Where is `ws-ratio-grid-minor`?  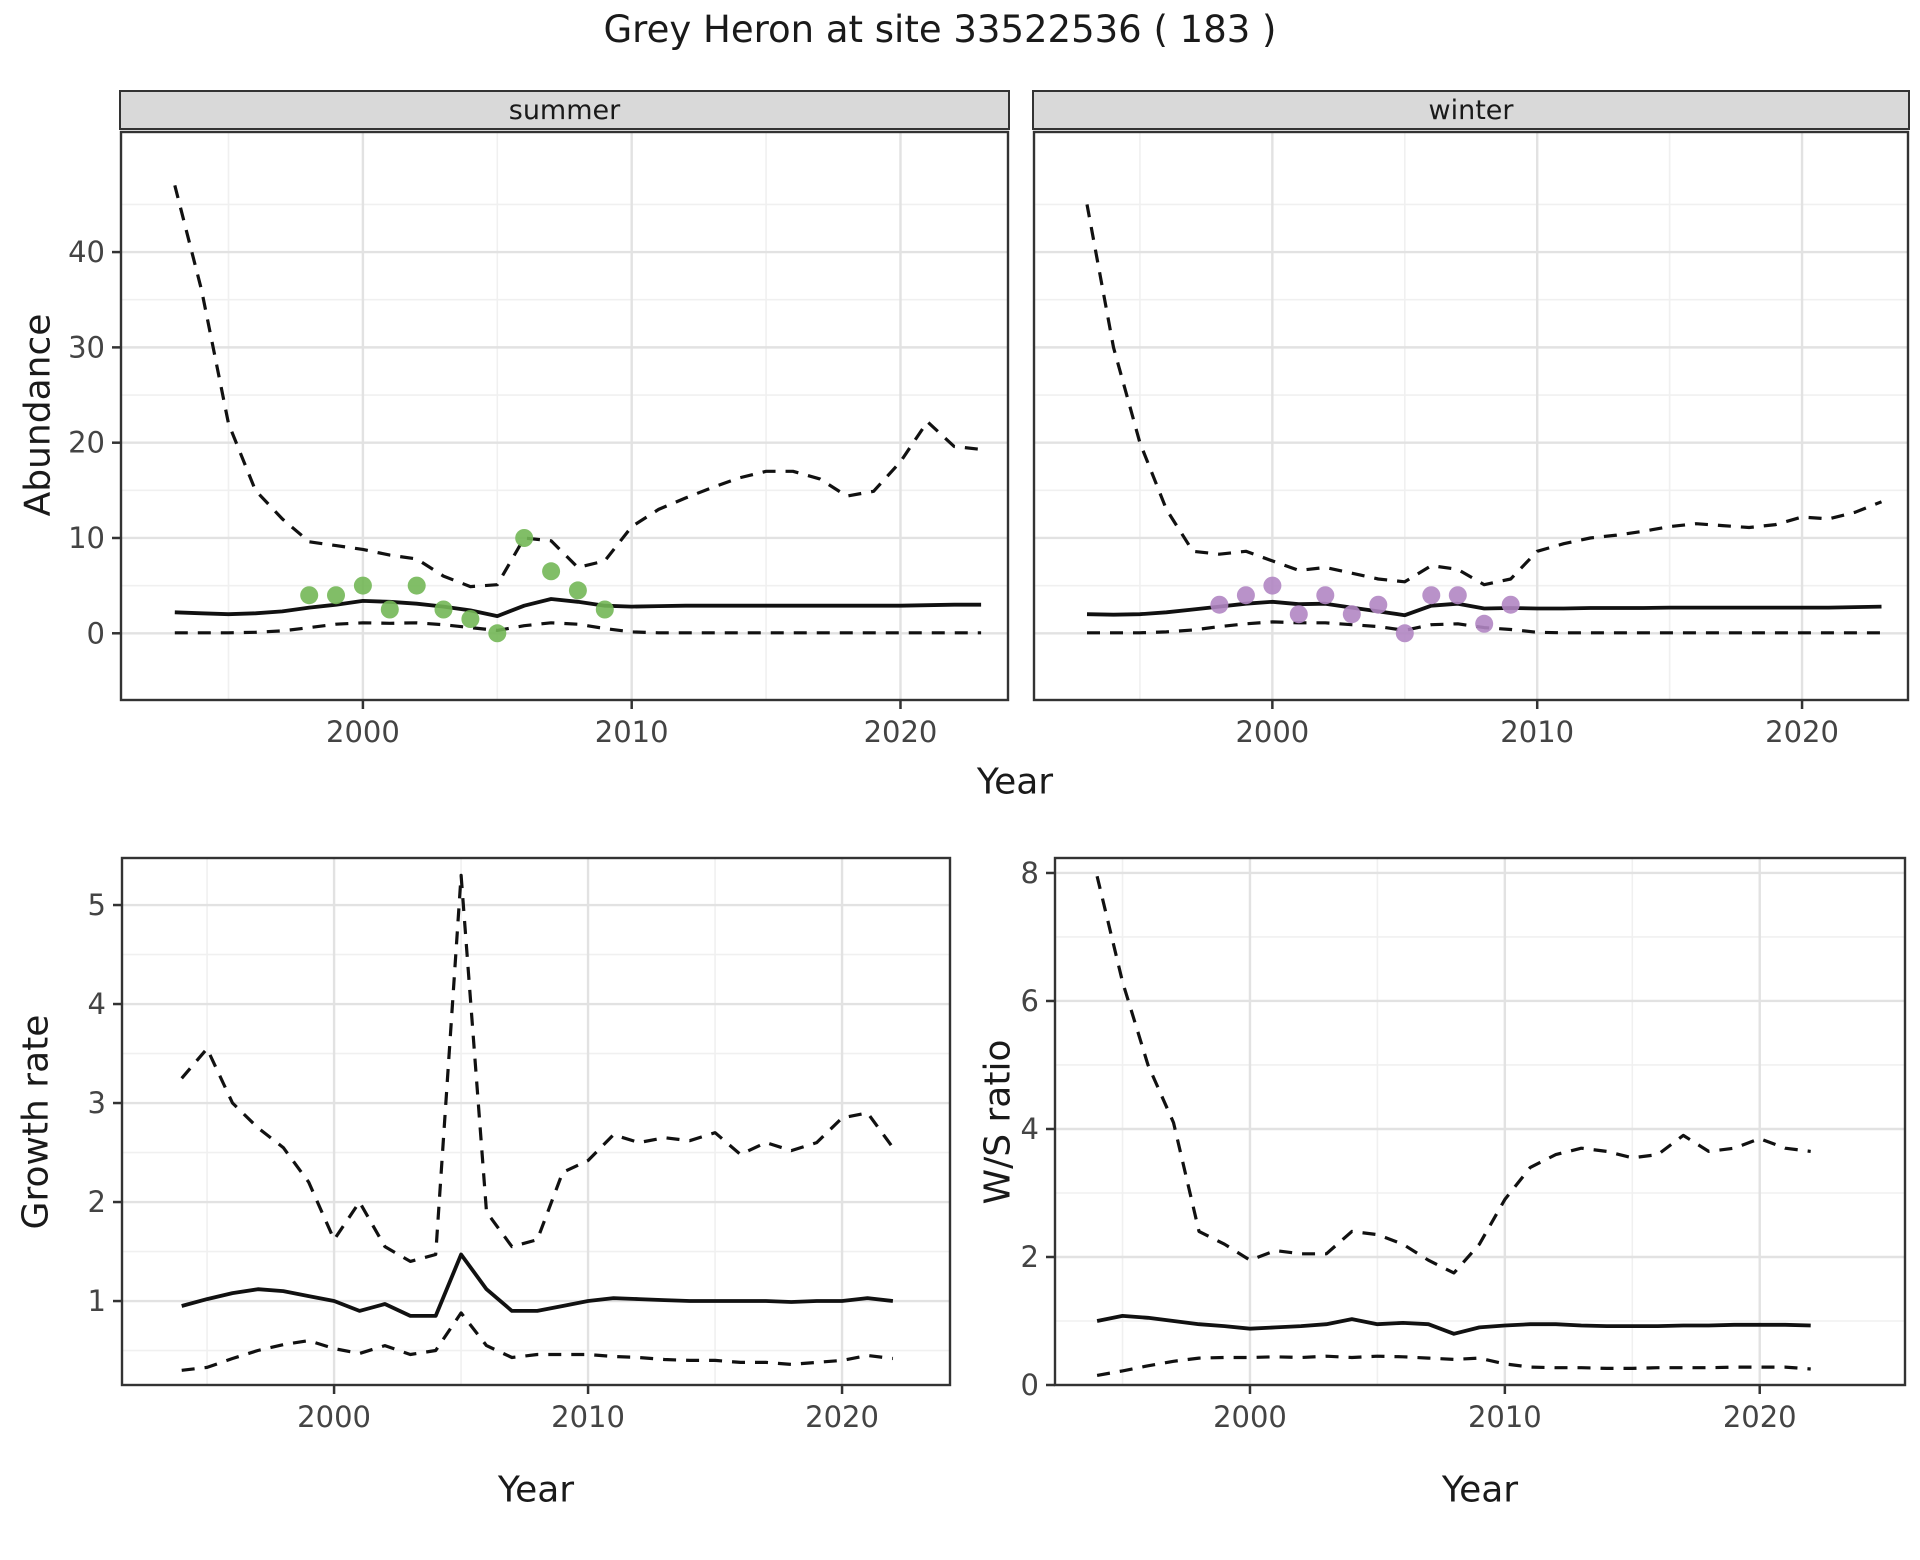
ws-ratio-grid-minor is located at coordinates (1480, 1121).